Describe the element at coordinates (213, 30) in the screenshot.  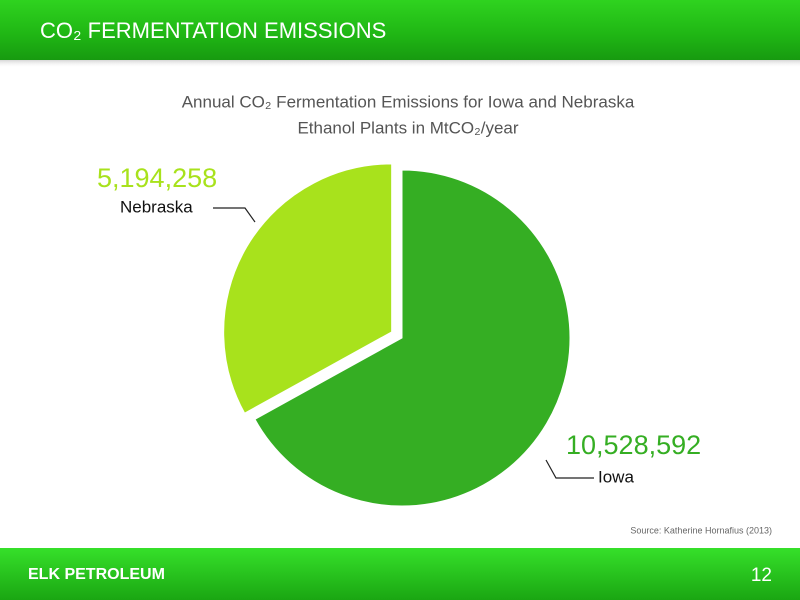
I see `slide-title: CO₂ FERMENTATION EMISSIONS` at that location.